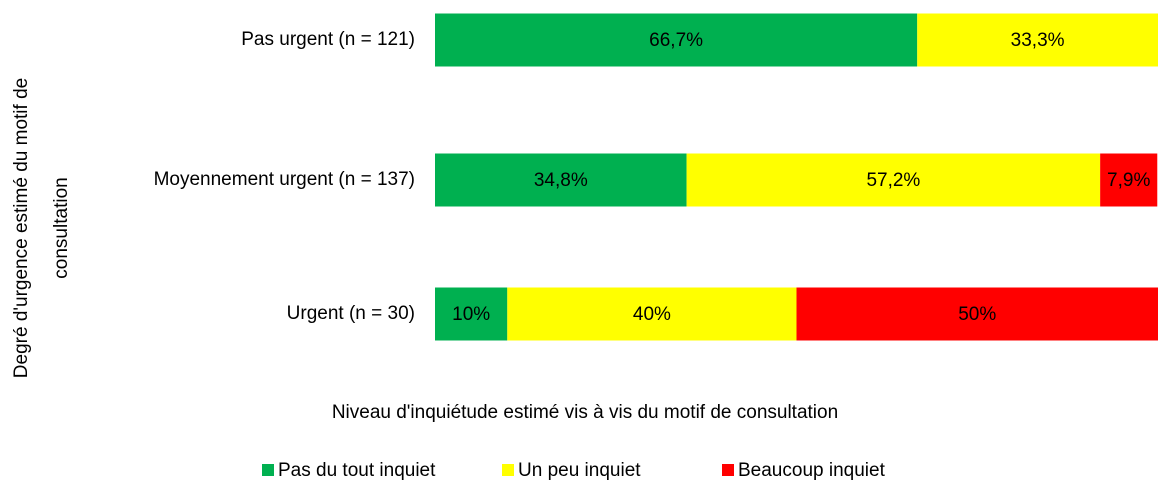  I want to click on data-label: 50%, so click(977, 314).